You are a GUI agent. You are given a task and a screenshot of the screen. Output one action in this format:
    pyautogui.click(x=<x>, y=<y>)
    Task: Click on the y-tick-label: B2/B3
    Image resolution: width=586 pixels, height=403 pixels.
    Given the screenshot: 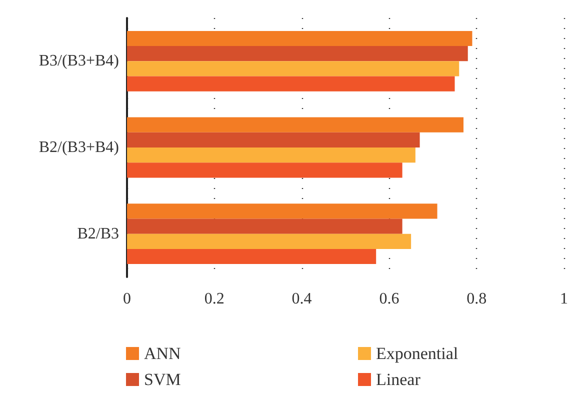 What is the action you would take?
    pyautogui.click(x=98, y=233)
    